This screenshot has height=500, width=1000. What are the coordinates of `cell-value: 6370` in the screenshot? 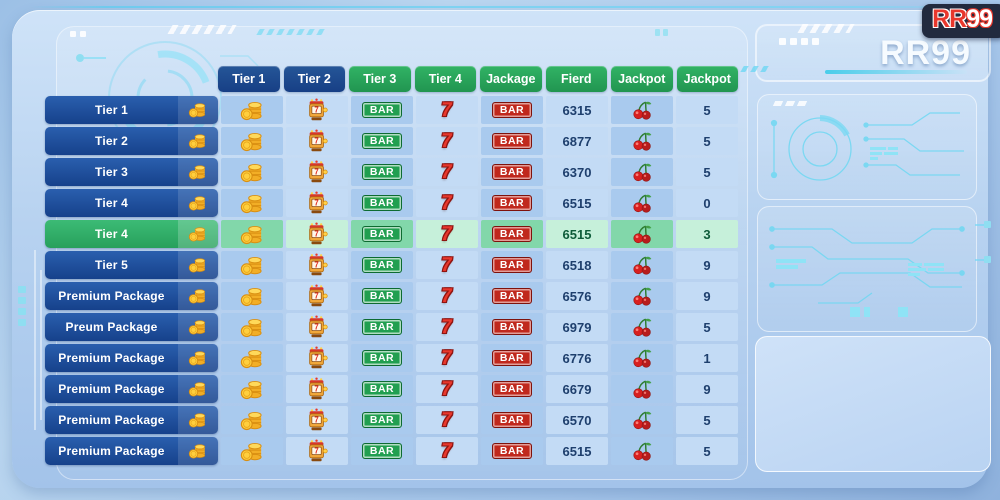 It's located at (577, 172).